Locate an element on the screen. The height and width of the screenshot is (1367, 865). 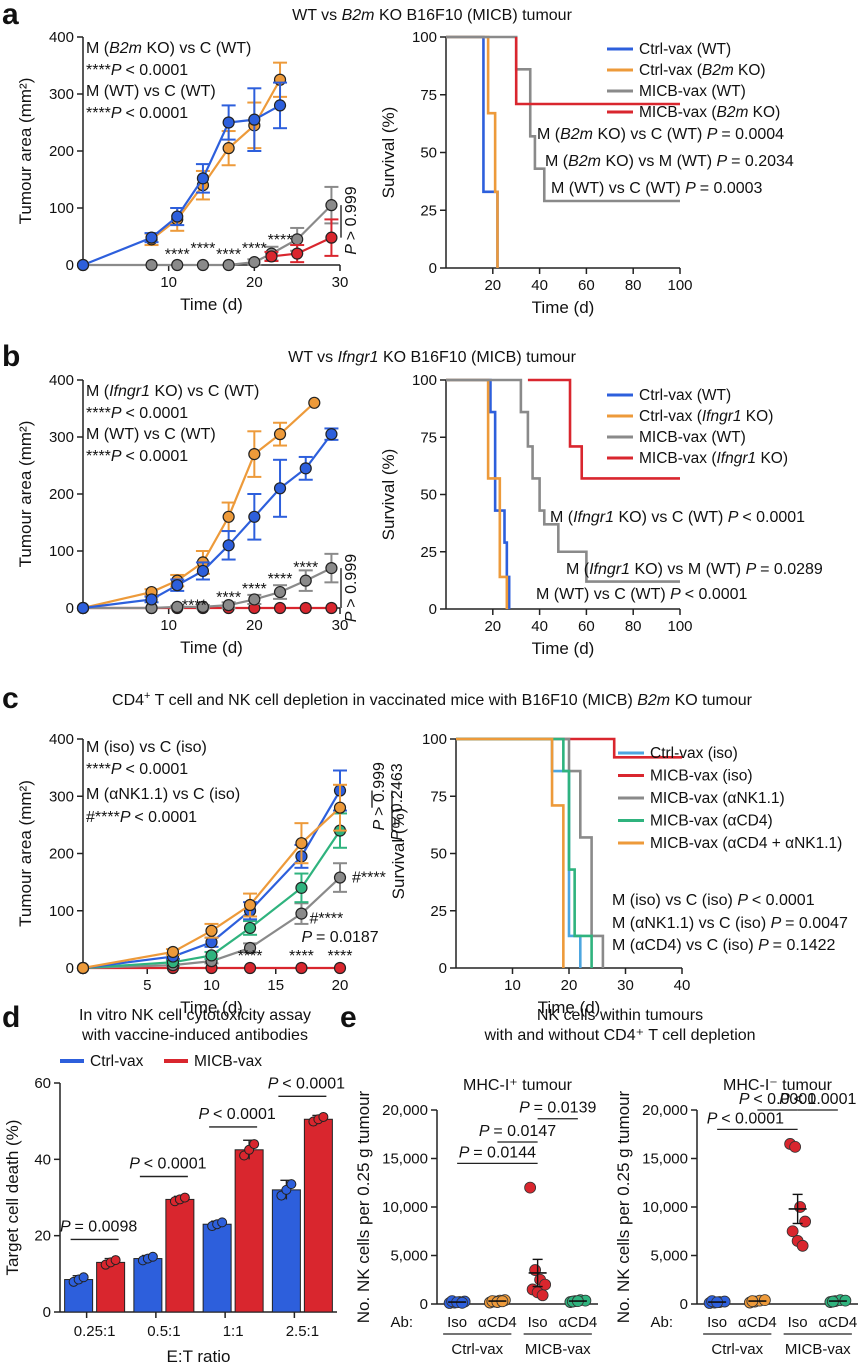
b-survival-x-axis-label: Time (d) is located at coordinates (563, 648).